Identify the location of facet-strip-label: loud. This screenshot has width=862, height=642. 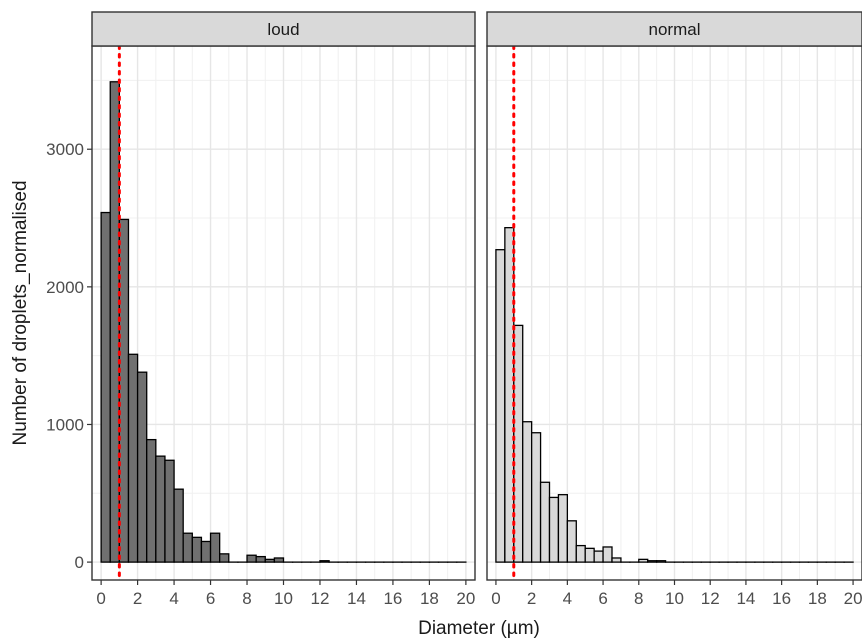
(283, 29).